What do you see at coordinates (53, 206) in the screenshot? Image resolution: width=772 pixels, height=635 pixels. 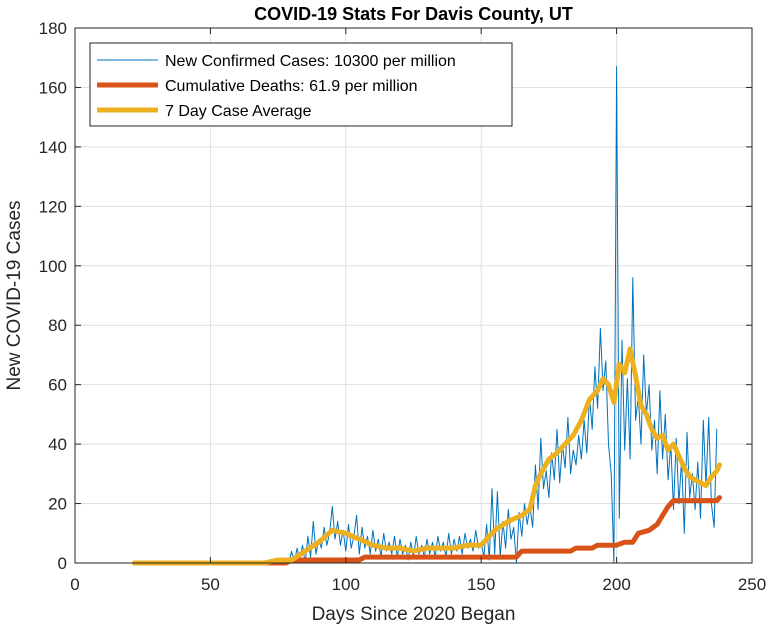 I see `y-tick-label: 120` at bounding box center [53, 206].